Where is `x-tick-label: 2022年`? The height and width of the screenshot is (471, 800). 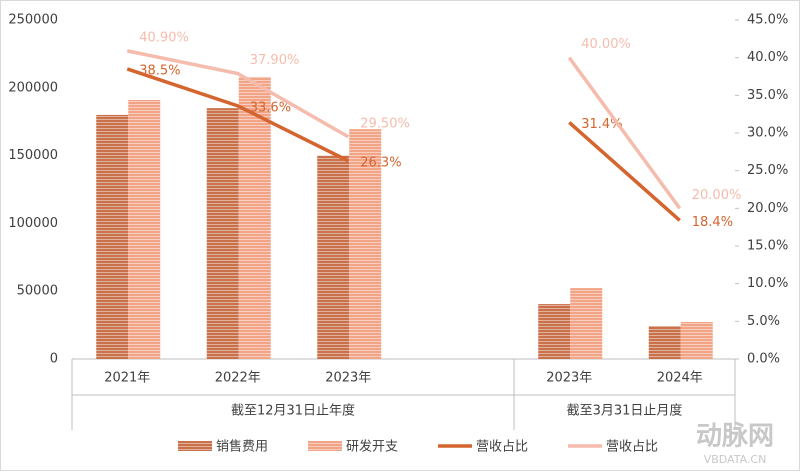 x-tick-label: 2022年 is located at coordinates (238, 378).